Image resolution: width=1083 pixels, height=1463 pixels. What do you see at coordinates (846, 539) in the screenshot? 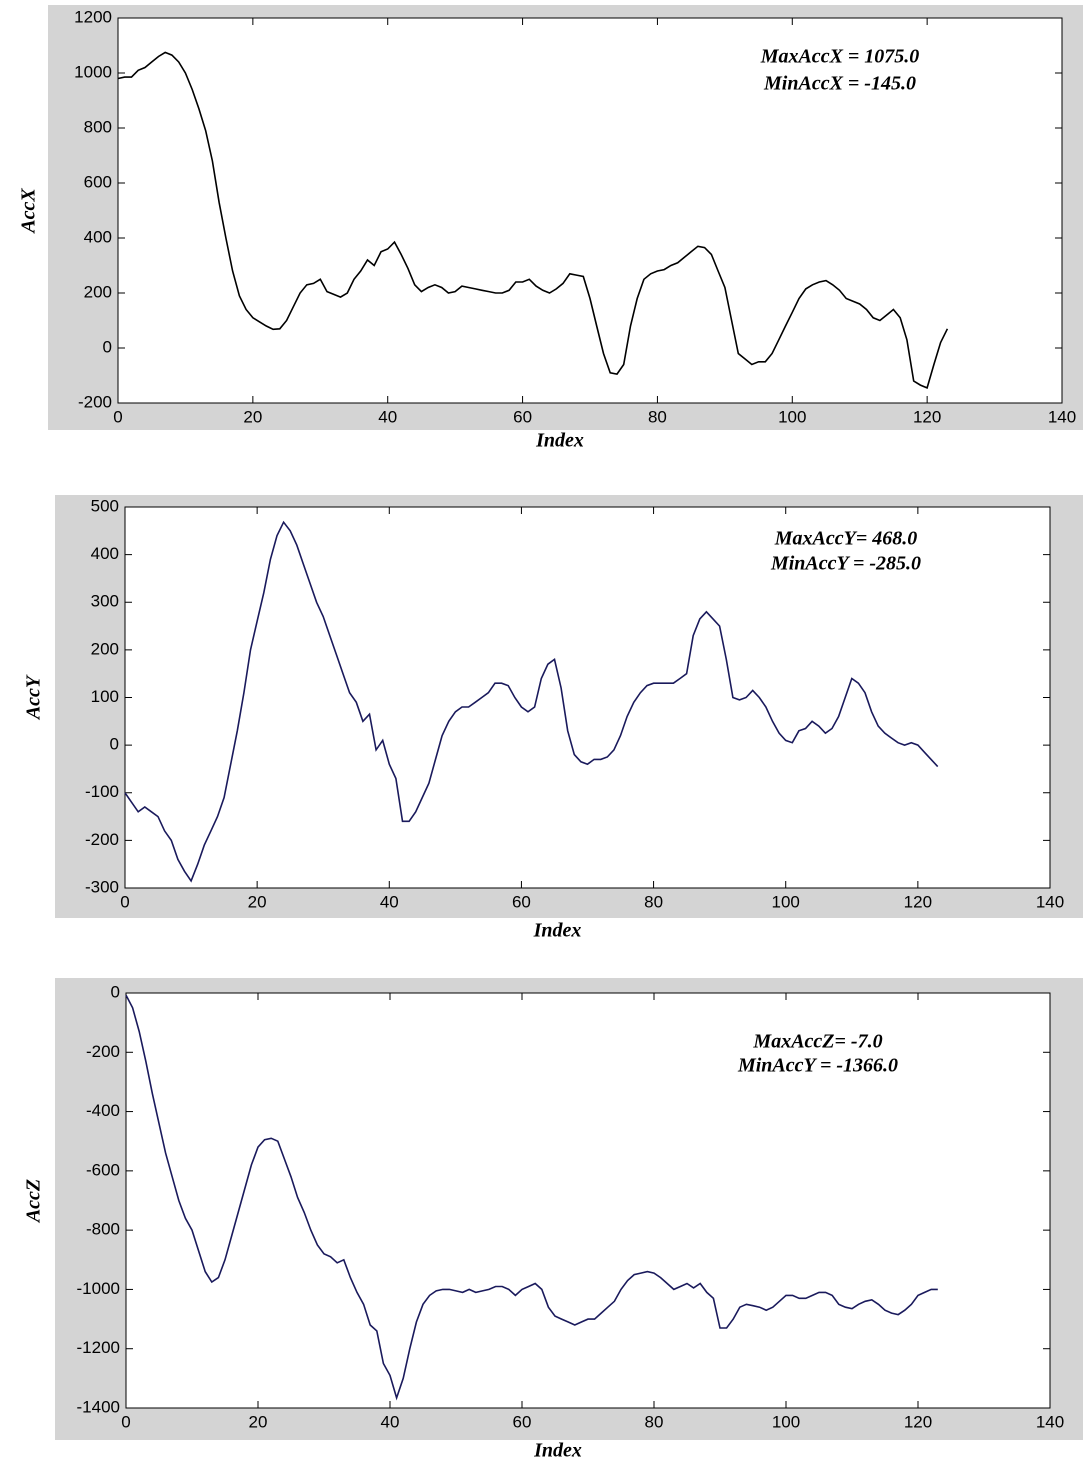
I see `annotation: MaxAccY= 468.0` at bounding box center [846, 539].